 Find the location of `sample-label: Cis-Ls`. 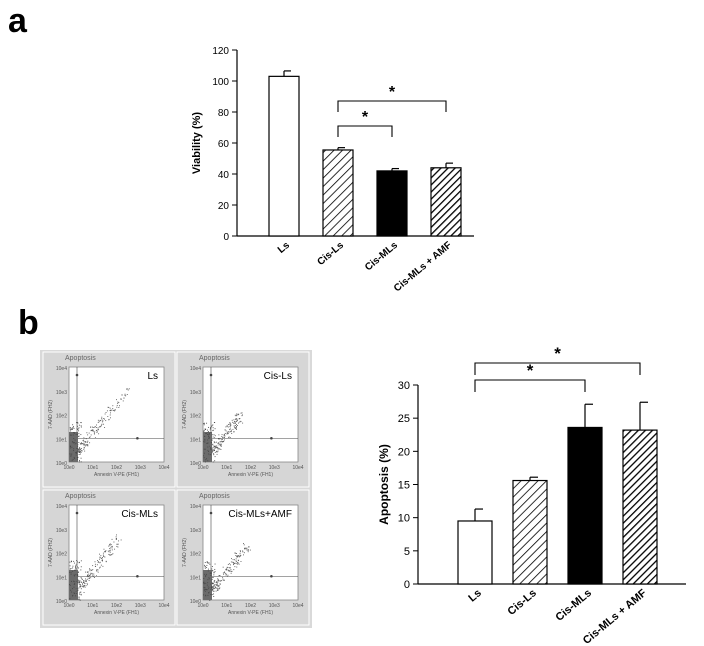

sample-label: Cis-Ls is located at coordinates (278, 376).